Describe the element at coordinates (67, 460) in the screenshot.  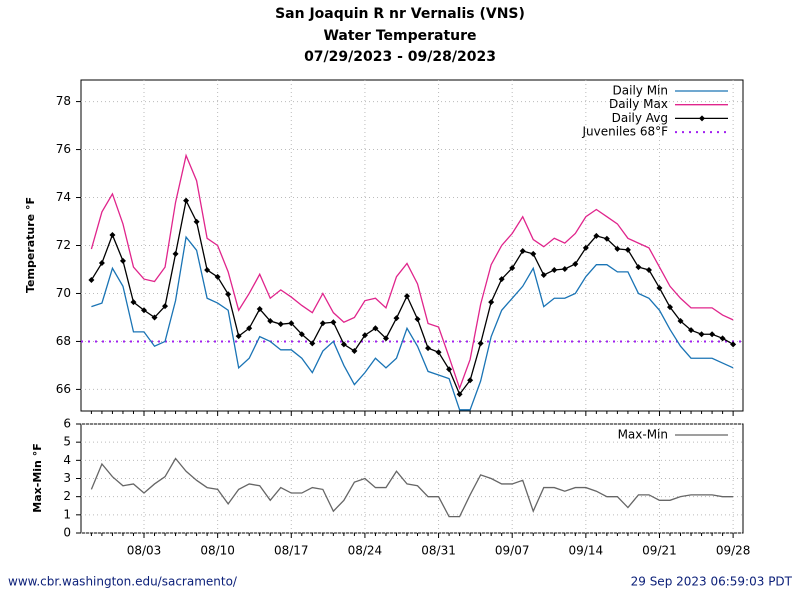
I see `y-tick-label: 4` at that location.